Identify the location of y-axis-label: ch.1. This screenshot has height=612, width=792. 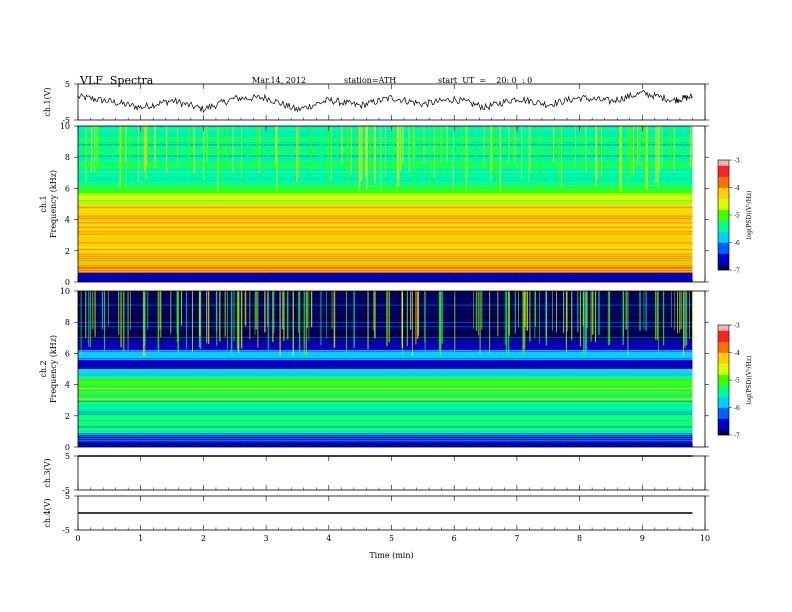
(43, 203).